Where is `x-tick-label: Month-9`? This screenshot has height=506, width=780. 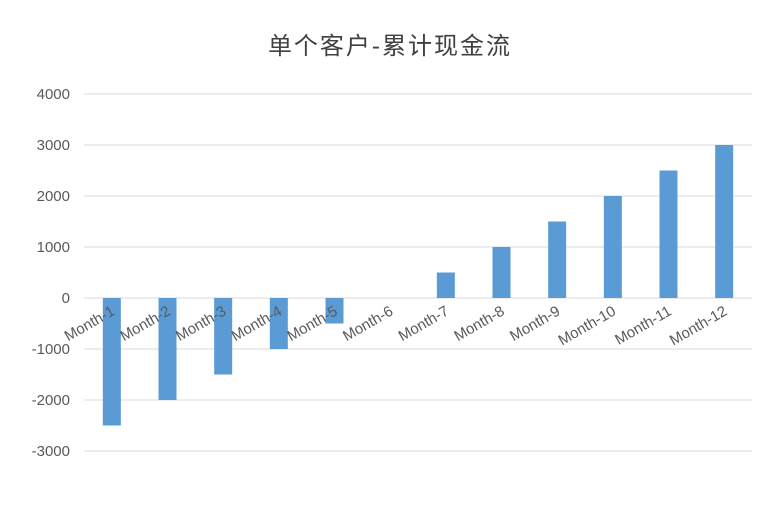 x-tick-label: Month-9 is located at coordinates (535, 324).